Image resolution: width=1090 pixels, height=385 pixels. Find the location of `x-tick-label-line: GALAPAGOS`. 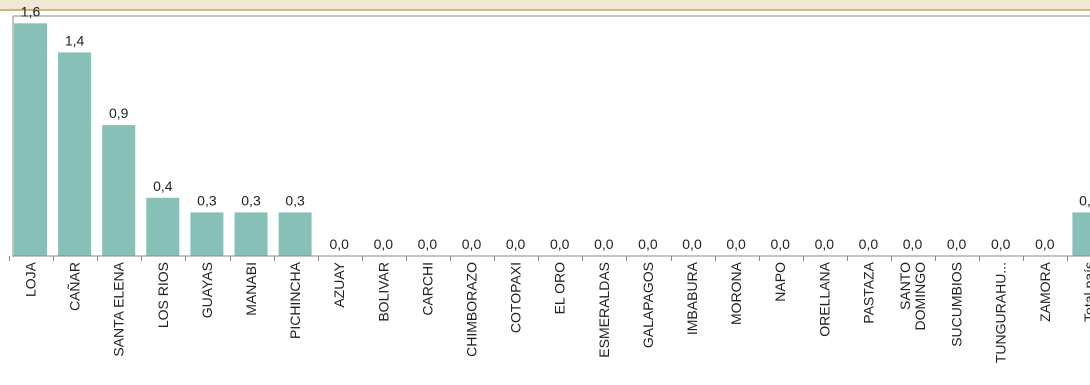

x-tick-label-line: GALAPAGOS is located at coordinates (648, 305).